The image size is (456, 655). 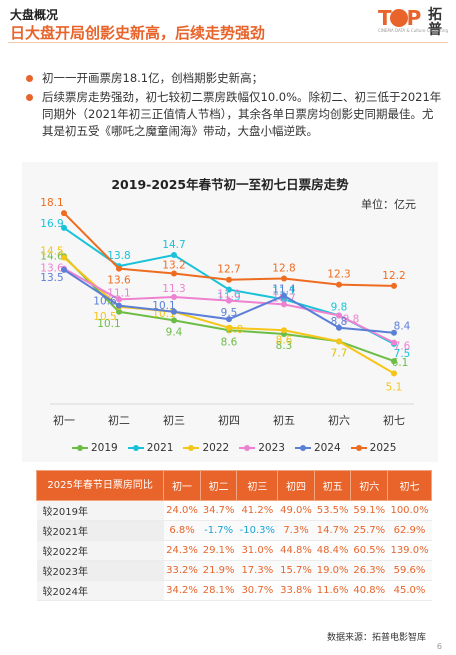 I want to click on data-label-2021: 16.9, so click(x=51, y=224).